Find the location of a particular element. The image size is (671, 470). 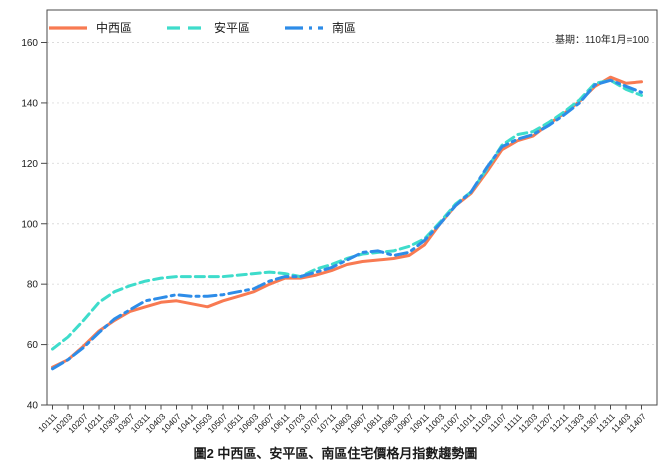

legend: 中西區 安平區 南區 is located at coordinates (202, 27).